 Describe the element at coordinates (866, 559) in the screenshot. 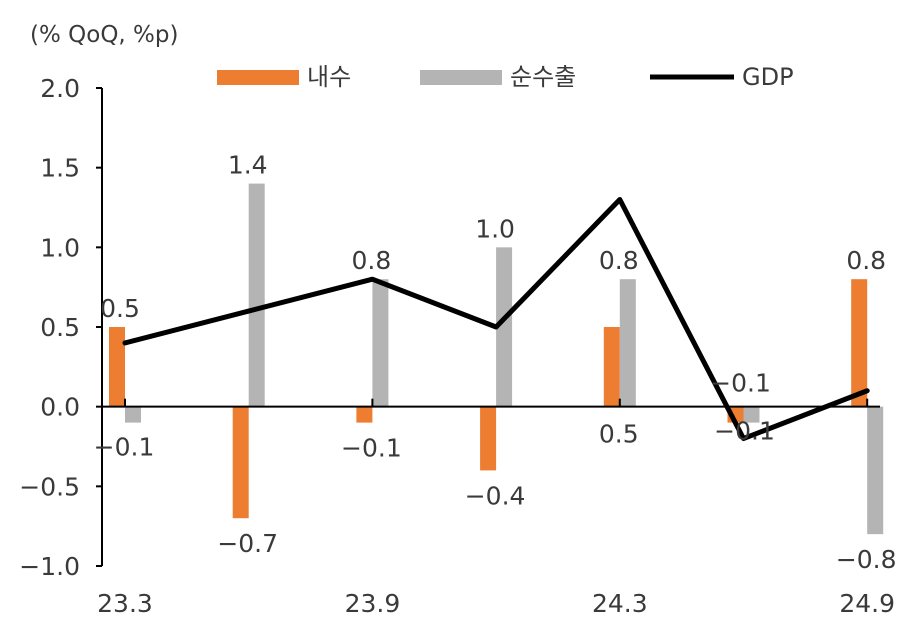

I see `data-label: −0.8` at that location.